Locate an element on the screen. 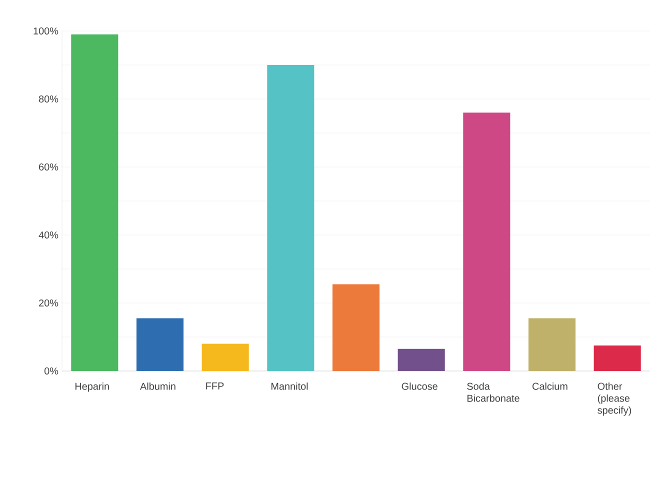 The height and width of the screenshot is (493, 650). y-tick-label: 60% is located at coordinates (48, 167).